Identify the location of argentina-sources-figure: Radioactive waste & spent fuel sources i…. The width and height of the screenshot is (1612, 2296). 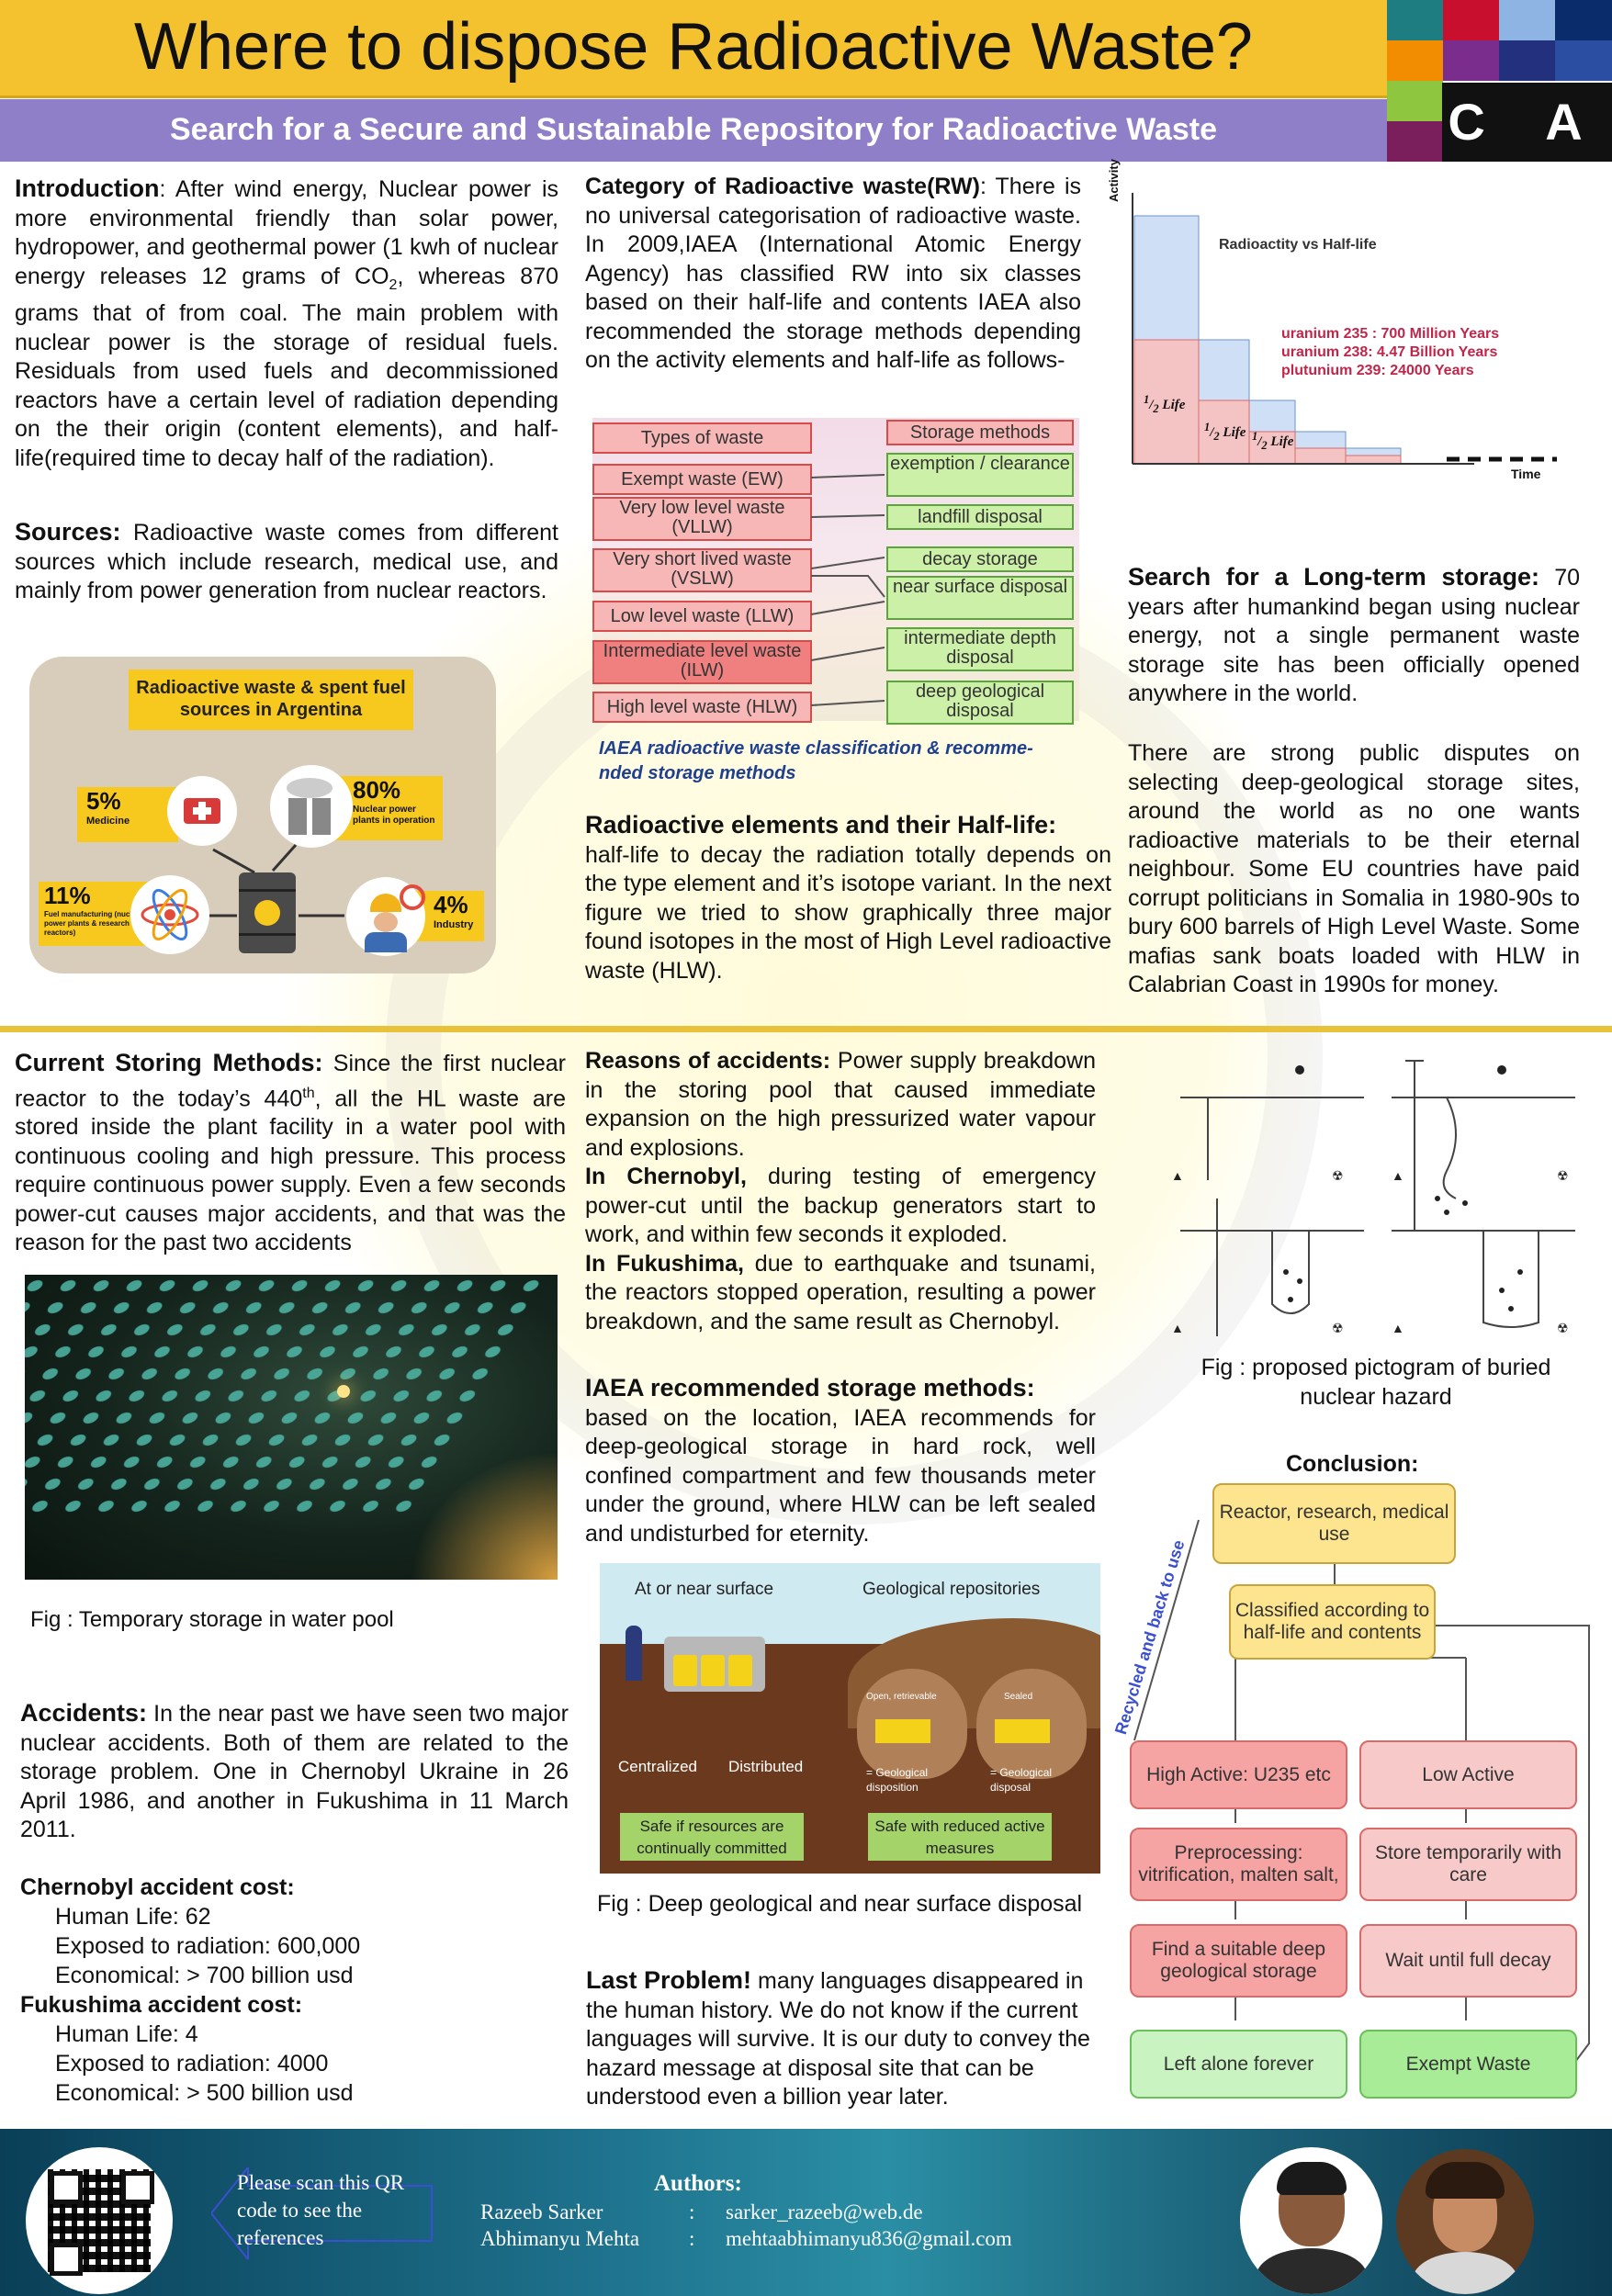
(262, 815).